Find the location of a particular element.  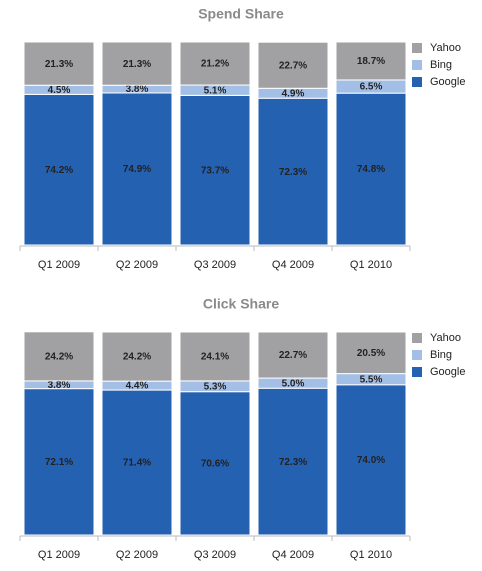

value-label: 20.5% is located at coordinates (371, 353).